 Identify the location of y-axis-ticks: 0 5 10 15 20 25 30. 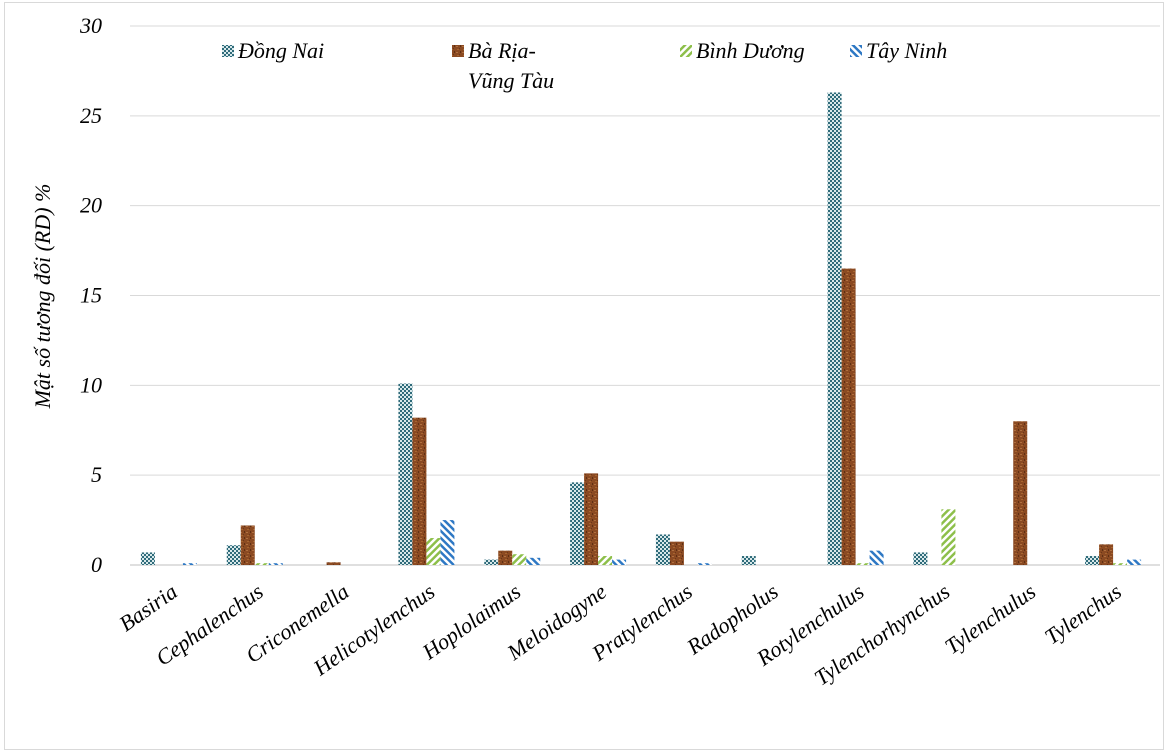
(90, 295).